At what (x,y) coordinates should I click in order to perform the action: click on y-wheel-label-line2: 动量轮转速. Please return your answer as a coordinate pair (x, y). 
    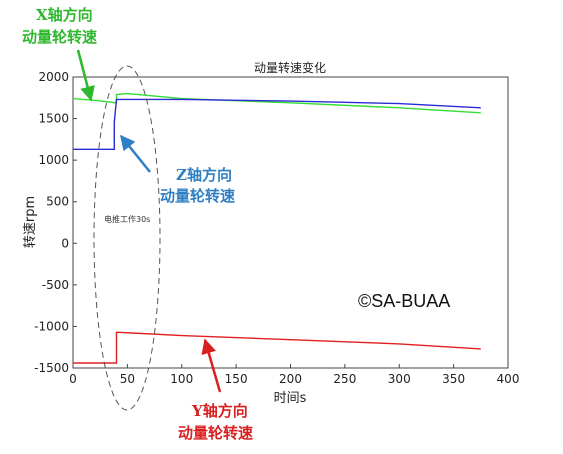
    Looking at the image, I should click on (215, 433).